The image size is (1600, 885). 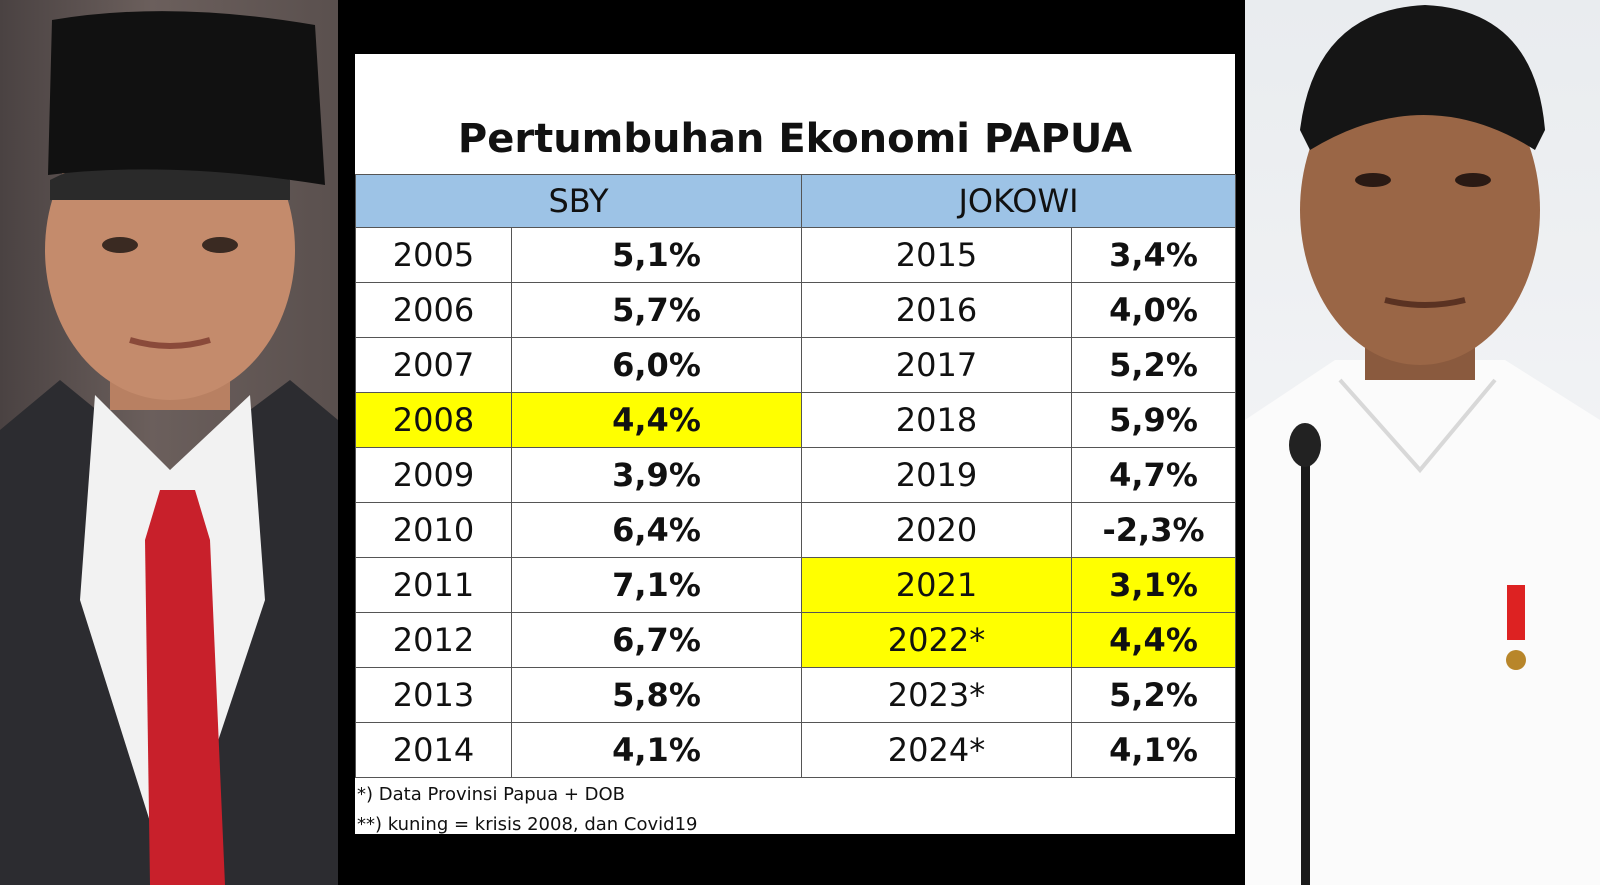 What do you see at coordinates (433, 255) in the screenshot?
I see `sby-year-cell: 2005` at bounding box center [433, 255].